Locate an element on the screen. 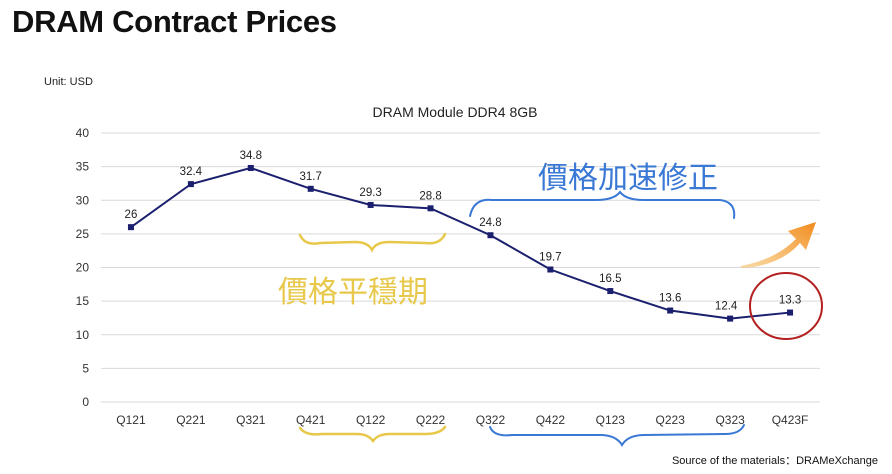  x-tick-label: Q421 is located at coordinates (311, 420).